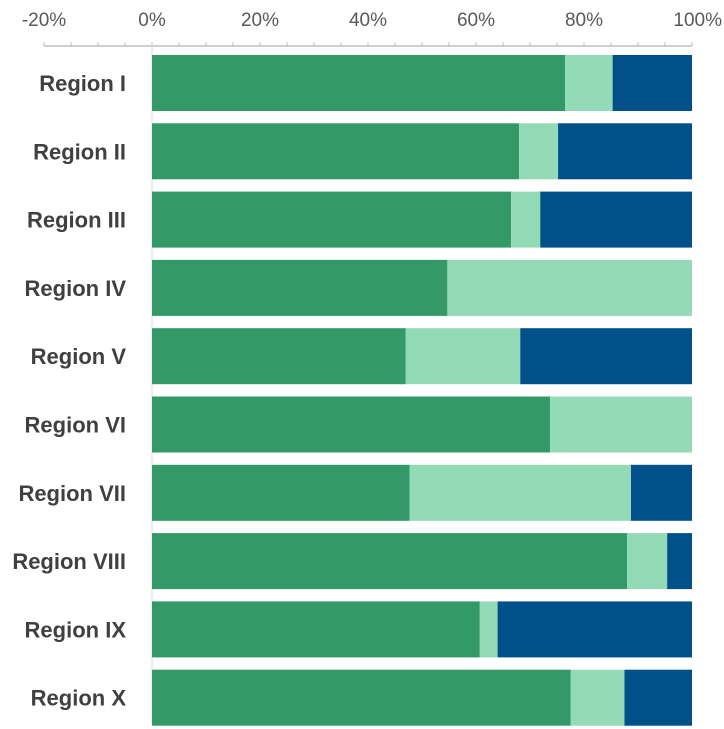 The height and width of the screenshot is (729, 724). Describe the element at coordinates (584, 20) in the screenshot. I see `x-tick-label: 80%` at that location.